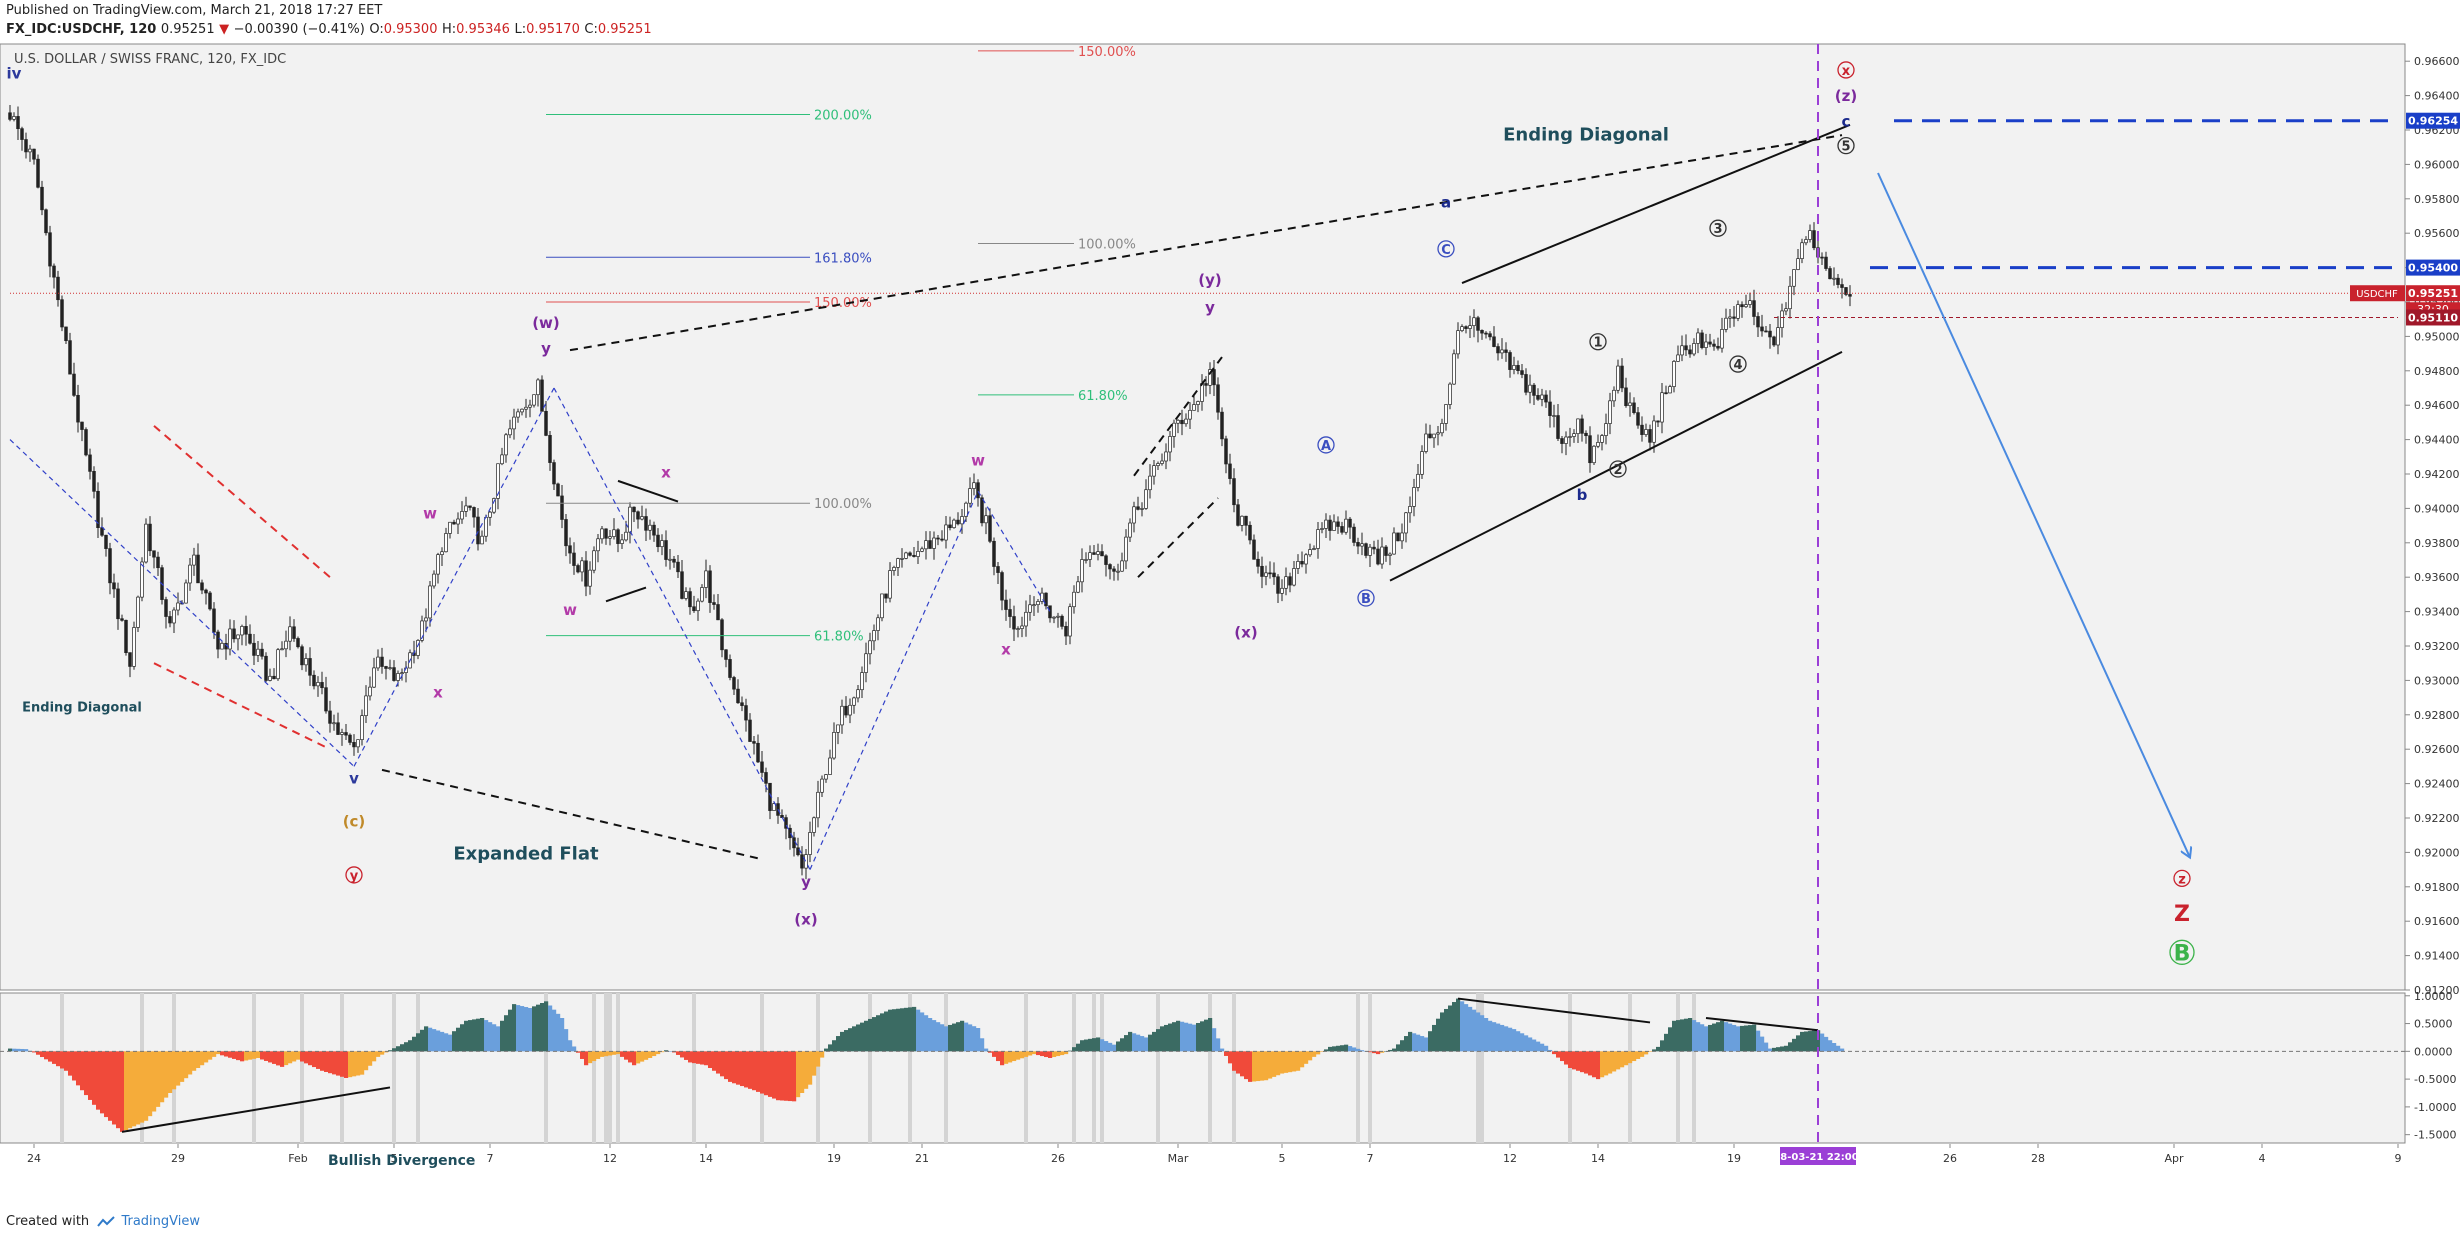 The height and width of the screenshot is (1241, 2462). What do you see at coordinates (2434, 594) in the screenshot?
I see `price-axis-strip` at bounding box center [2434, 594].